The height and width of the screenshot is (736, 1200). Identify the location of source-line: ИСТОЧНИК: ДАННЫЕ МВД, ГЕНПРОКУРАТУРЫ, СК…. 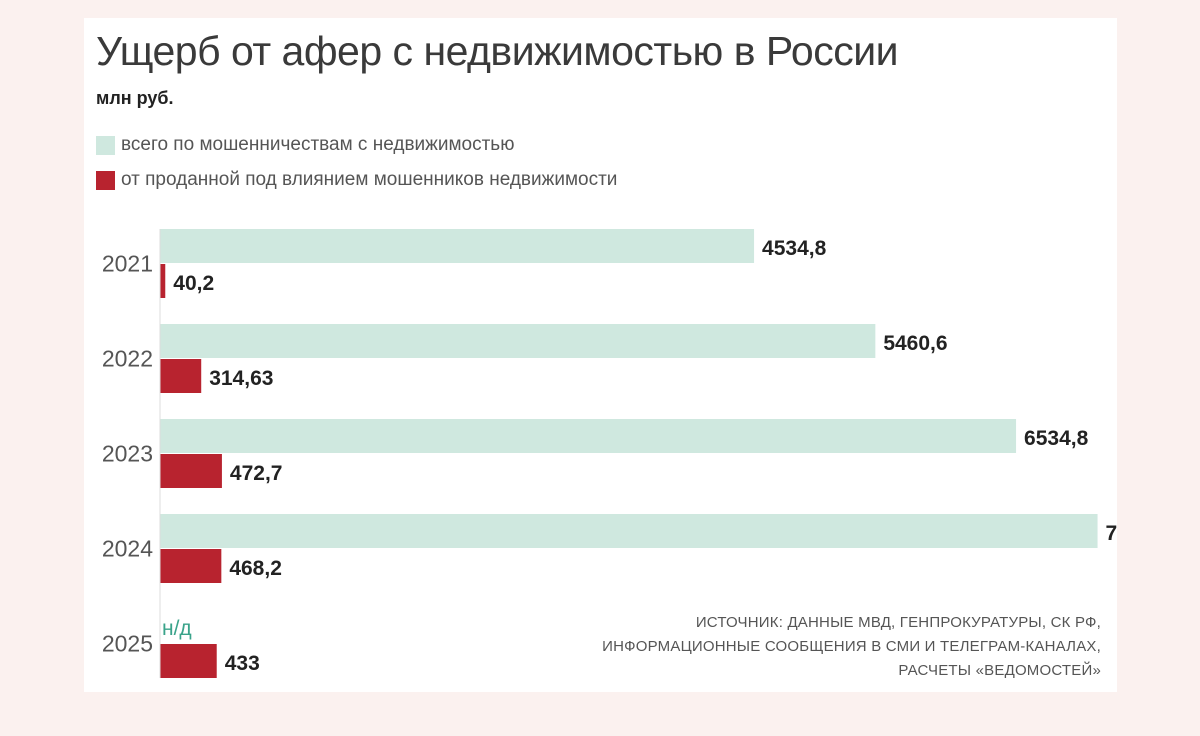
(898, 622).